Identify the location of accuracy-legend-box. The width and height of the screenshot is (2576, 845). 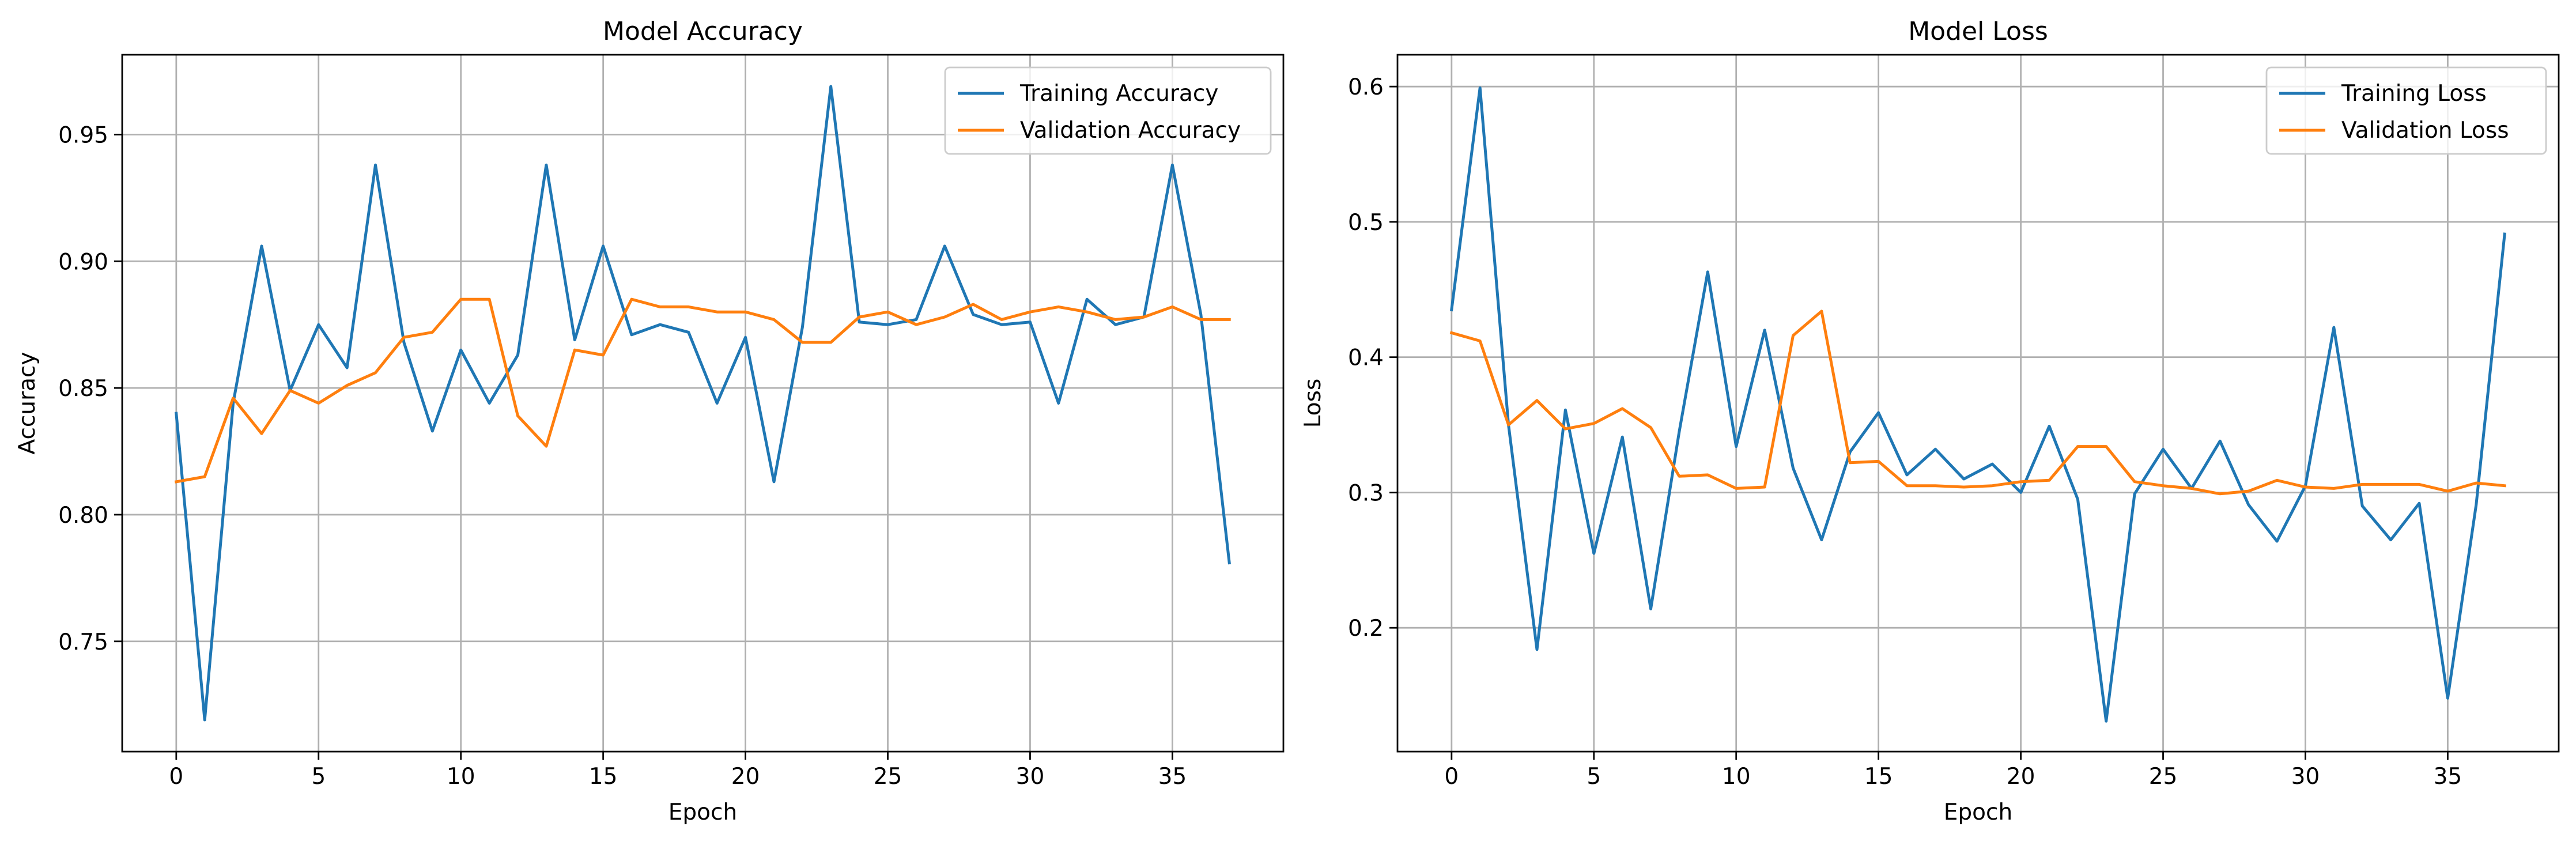
(1108, 110).